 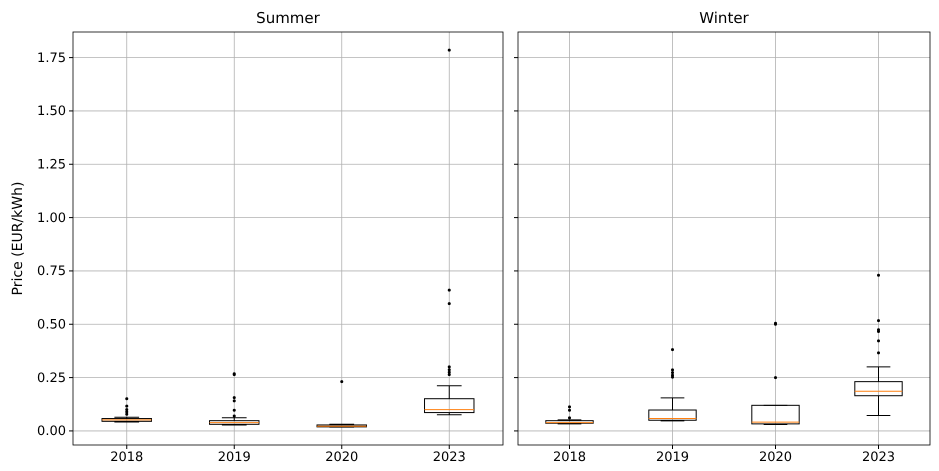 What do you see at coordinates (51, 164) in the screenshot?
I see `y-tick-label: 1.25` at bounding box center [51, 164].